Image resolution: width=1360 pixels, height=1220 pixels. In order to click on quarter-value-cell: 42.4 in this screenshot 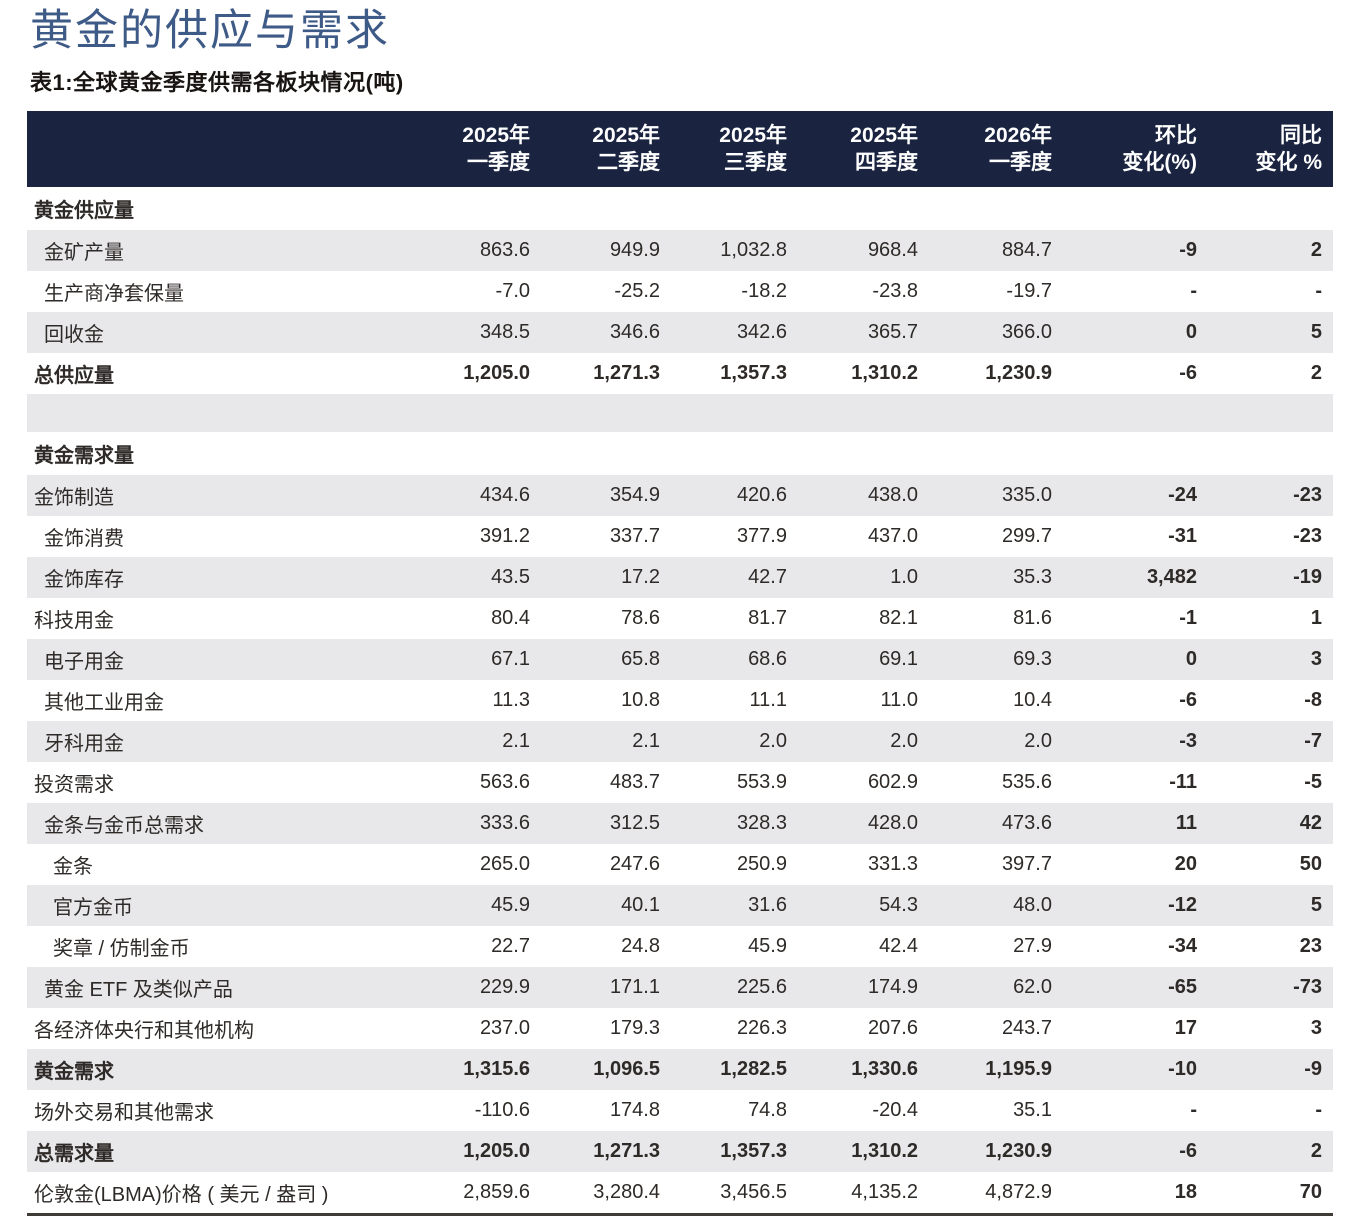, I will do `click(898, 946)`.